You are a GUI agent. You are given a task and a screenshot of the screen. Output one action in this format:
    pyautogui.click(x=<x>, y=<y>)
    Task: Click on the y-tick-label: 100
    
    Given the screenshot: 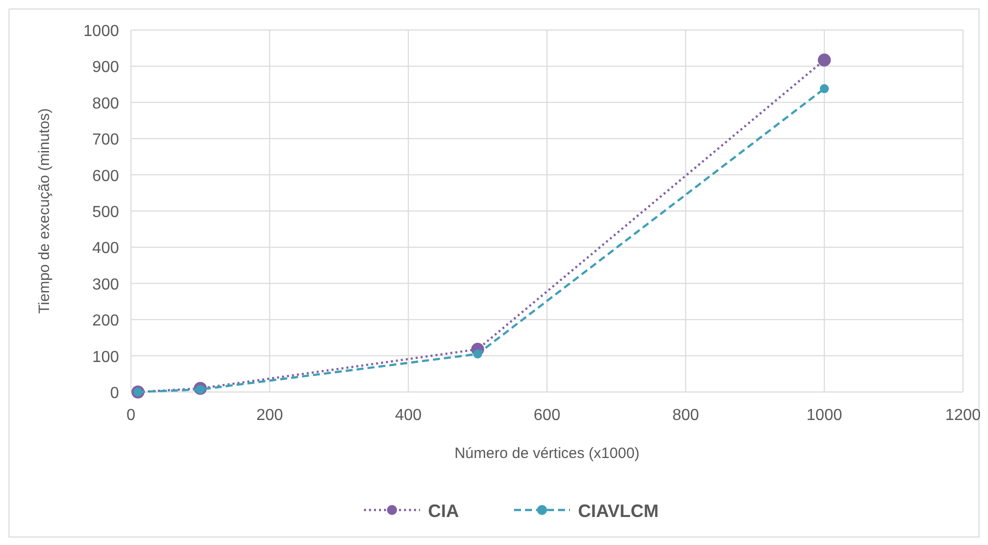 What is the action you would take?
    pyautogui.click(x=106, y=357)
    